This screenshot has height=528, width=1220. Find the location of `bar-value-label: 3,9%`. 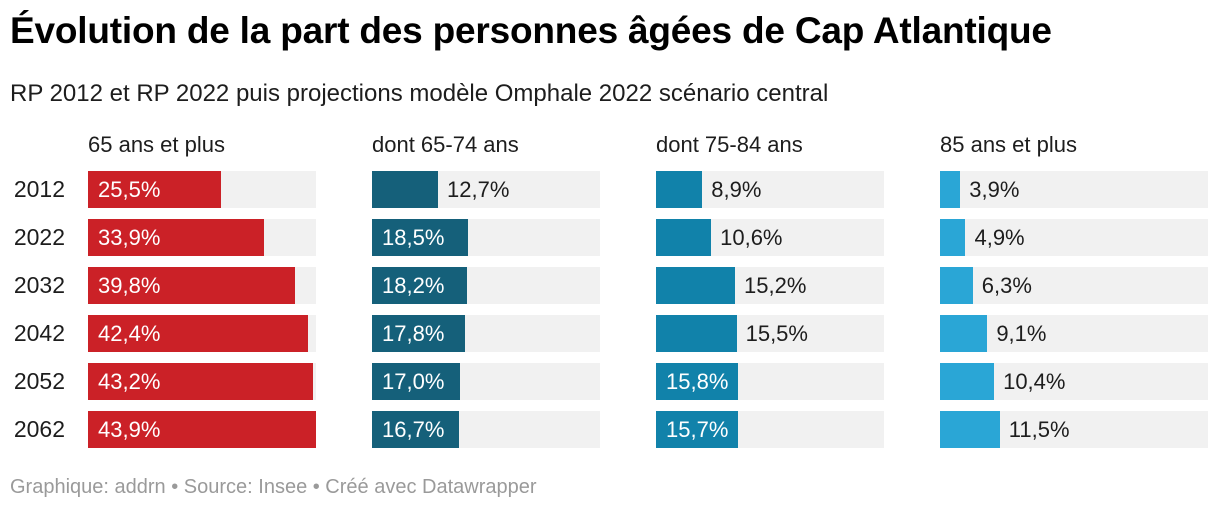

bar-value-label: 3,9% is located at coordinates (994, 189).